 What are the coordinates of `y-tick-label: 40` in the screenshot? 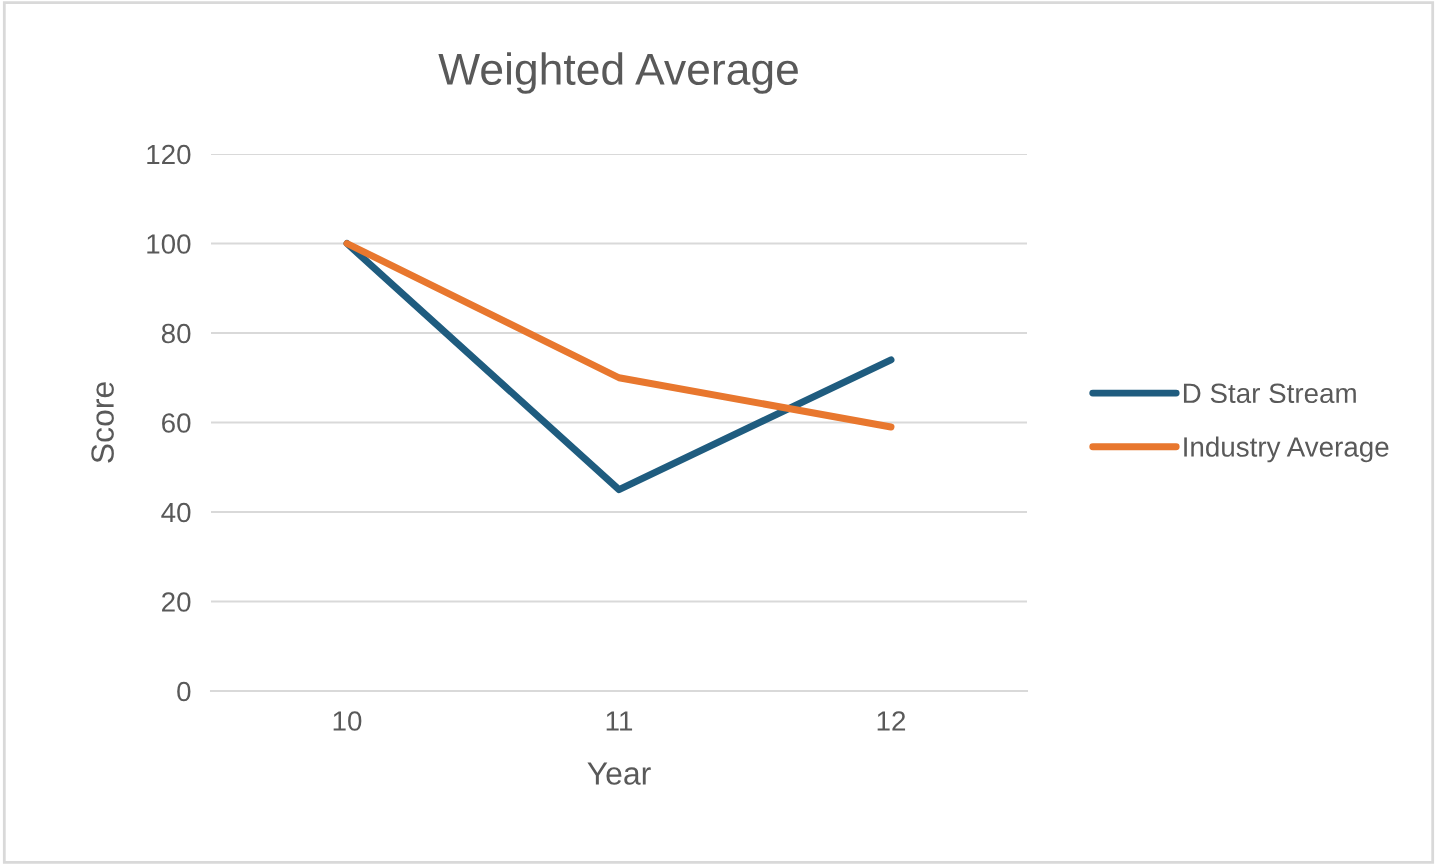 It's located at (176, 512).